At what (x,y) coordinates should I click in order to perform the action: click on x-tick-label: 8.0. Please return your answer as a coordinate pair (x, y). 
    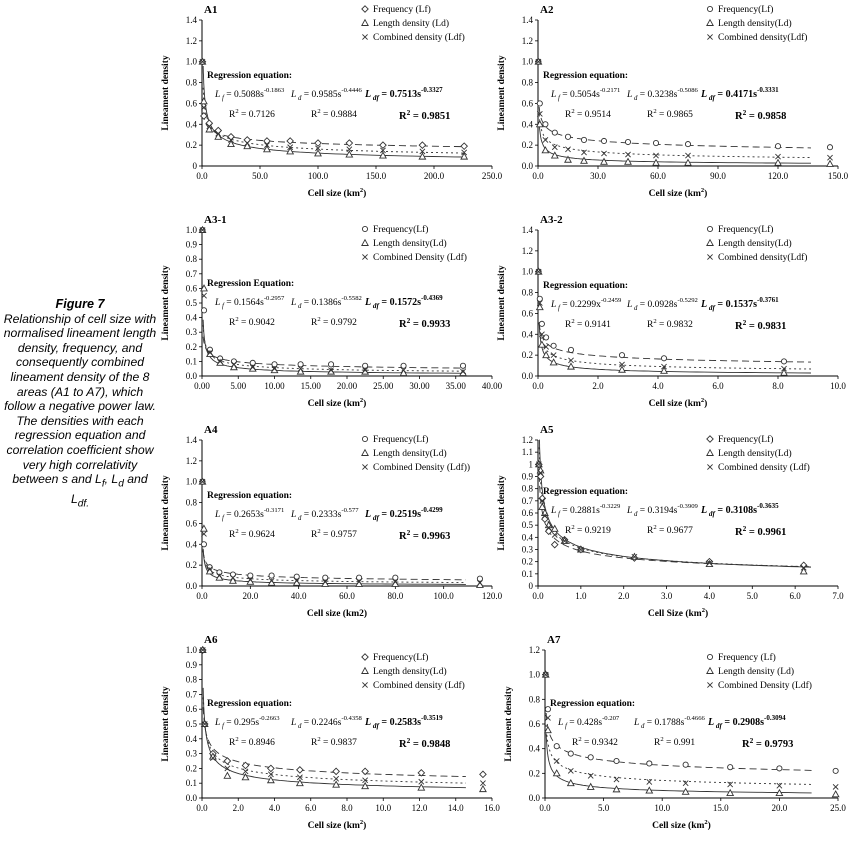
    Looking at the image, I should click on (778, 386).